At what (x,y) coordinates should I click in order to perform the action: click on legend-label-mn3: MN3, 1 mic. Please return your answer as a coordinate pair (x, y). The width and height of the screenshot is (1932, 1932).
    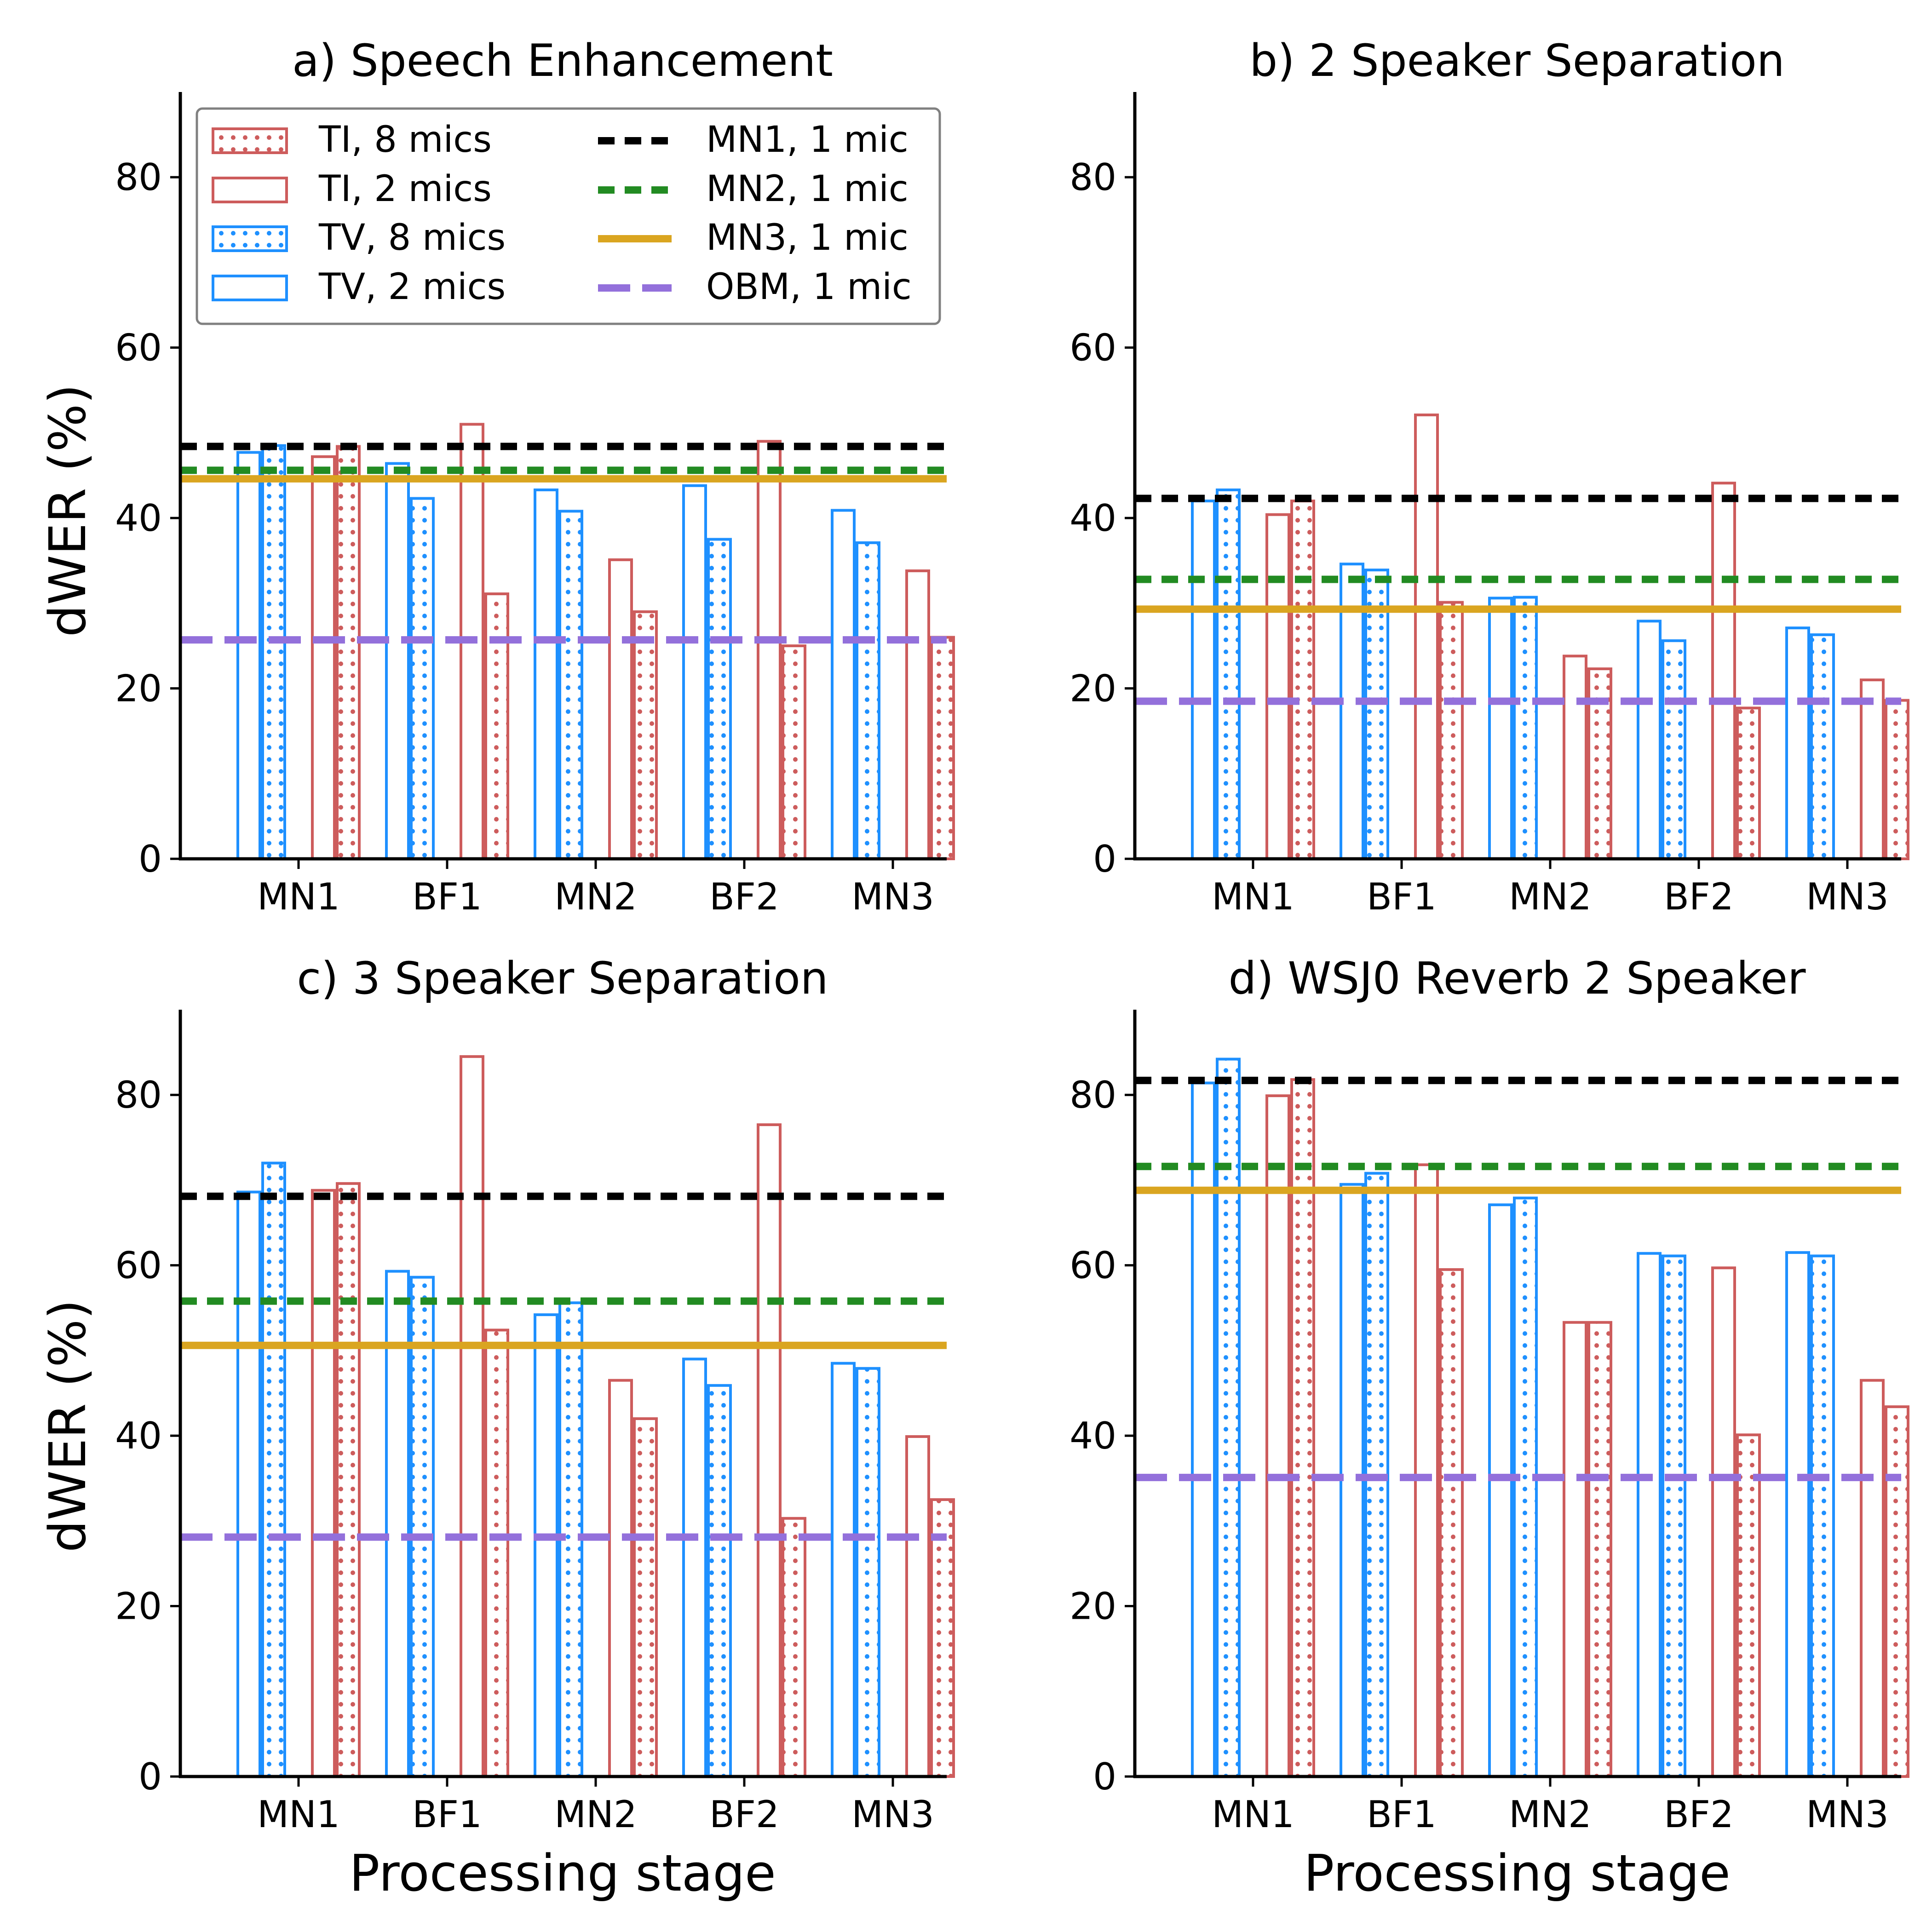
    Looking at the image, I should click on (807, 238).